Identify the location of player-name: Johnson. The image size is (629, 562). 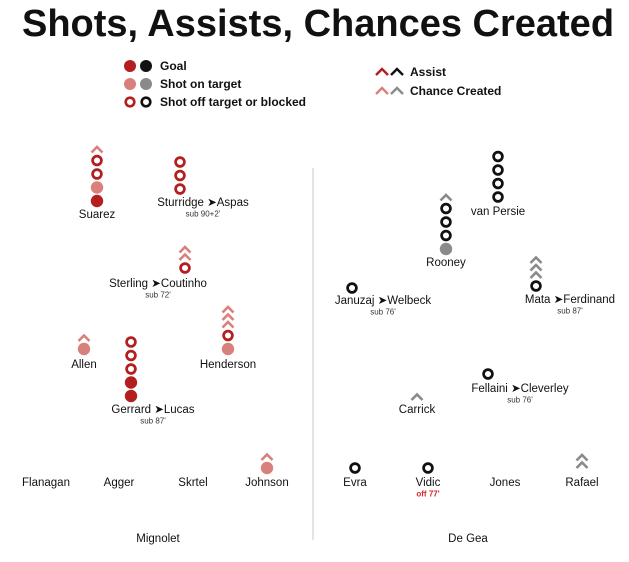
(266, 483).